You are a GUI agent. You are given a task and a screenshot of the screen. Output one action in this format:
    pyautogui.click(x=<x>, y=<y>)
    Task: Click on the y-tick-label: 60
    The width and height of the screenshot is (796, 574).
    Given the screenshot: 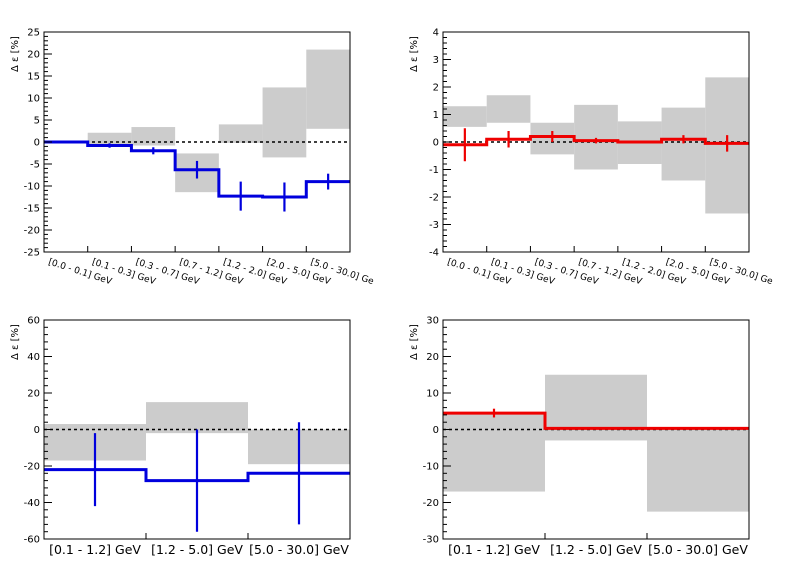 What is the action you would take?
    pyautogui.click(x=33, y=321)
    